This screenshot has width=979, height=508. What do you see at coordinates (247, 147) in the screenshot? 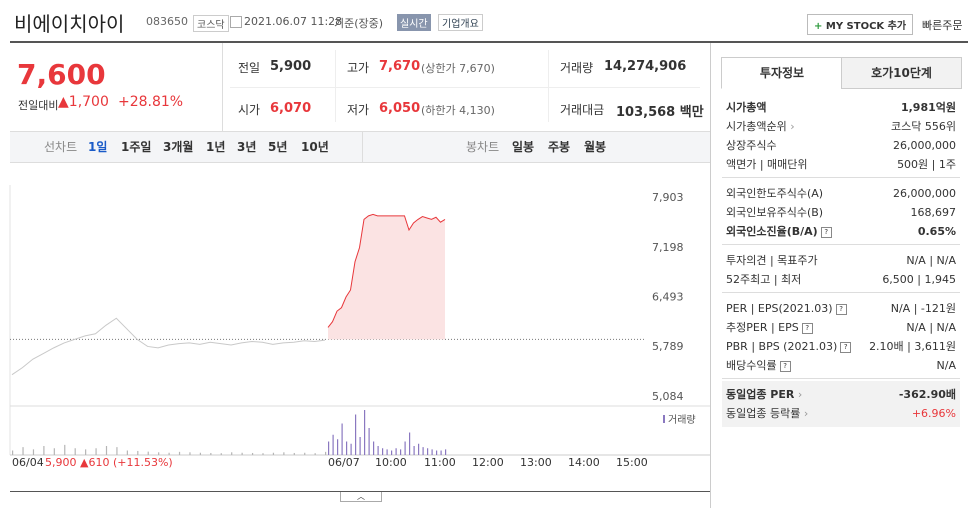
I see `period-tab: 3년` at bounding box center [247, 147].